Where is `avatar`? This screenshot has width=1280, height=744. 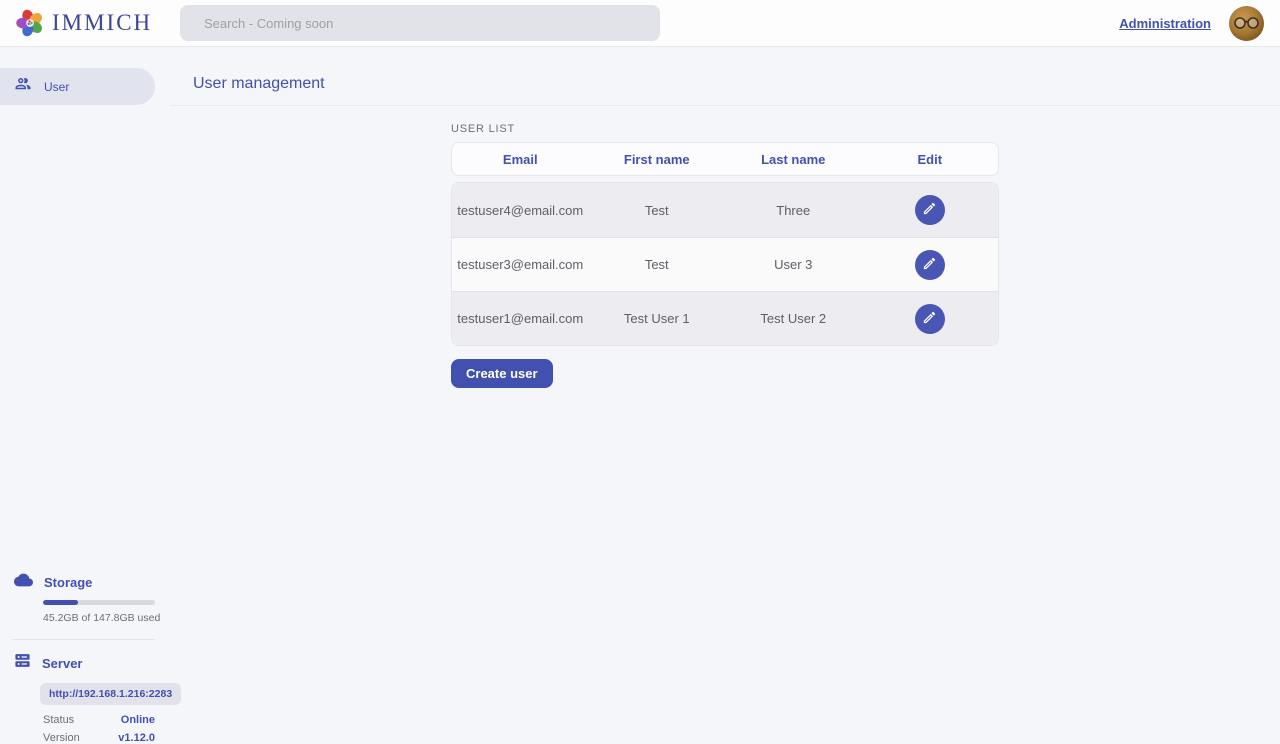
avatar is located at coordinates (1246, 23).